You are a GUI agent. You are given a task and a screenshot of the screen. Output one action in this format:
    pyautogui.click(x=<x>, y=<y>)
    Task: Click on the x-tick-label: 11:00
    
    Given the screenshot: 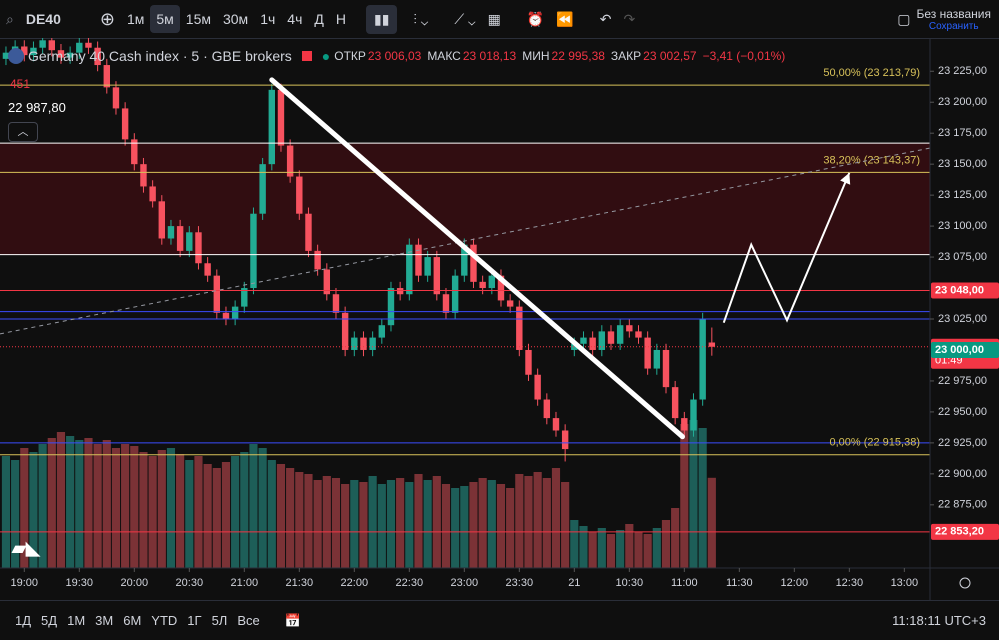 What is the action you would take?
    pyautogui.click(x=684, y=583)
    